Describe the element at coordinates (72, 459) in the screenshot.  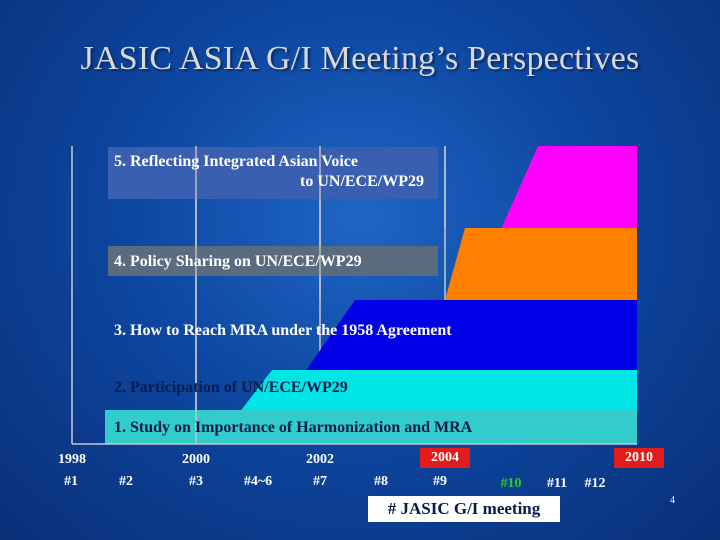
I see `year-label-1998: 1998` at that location.